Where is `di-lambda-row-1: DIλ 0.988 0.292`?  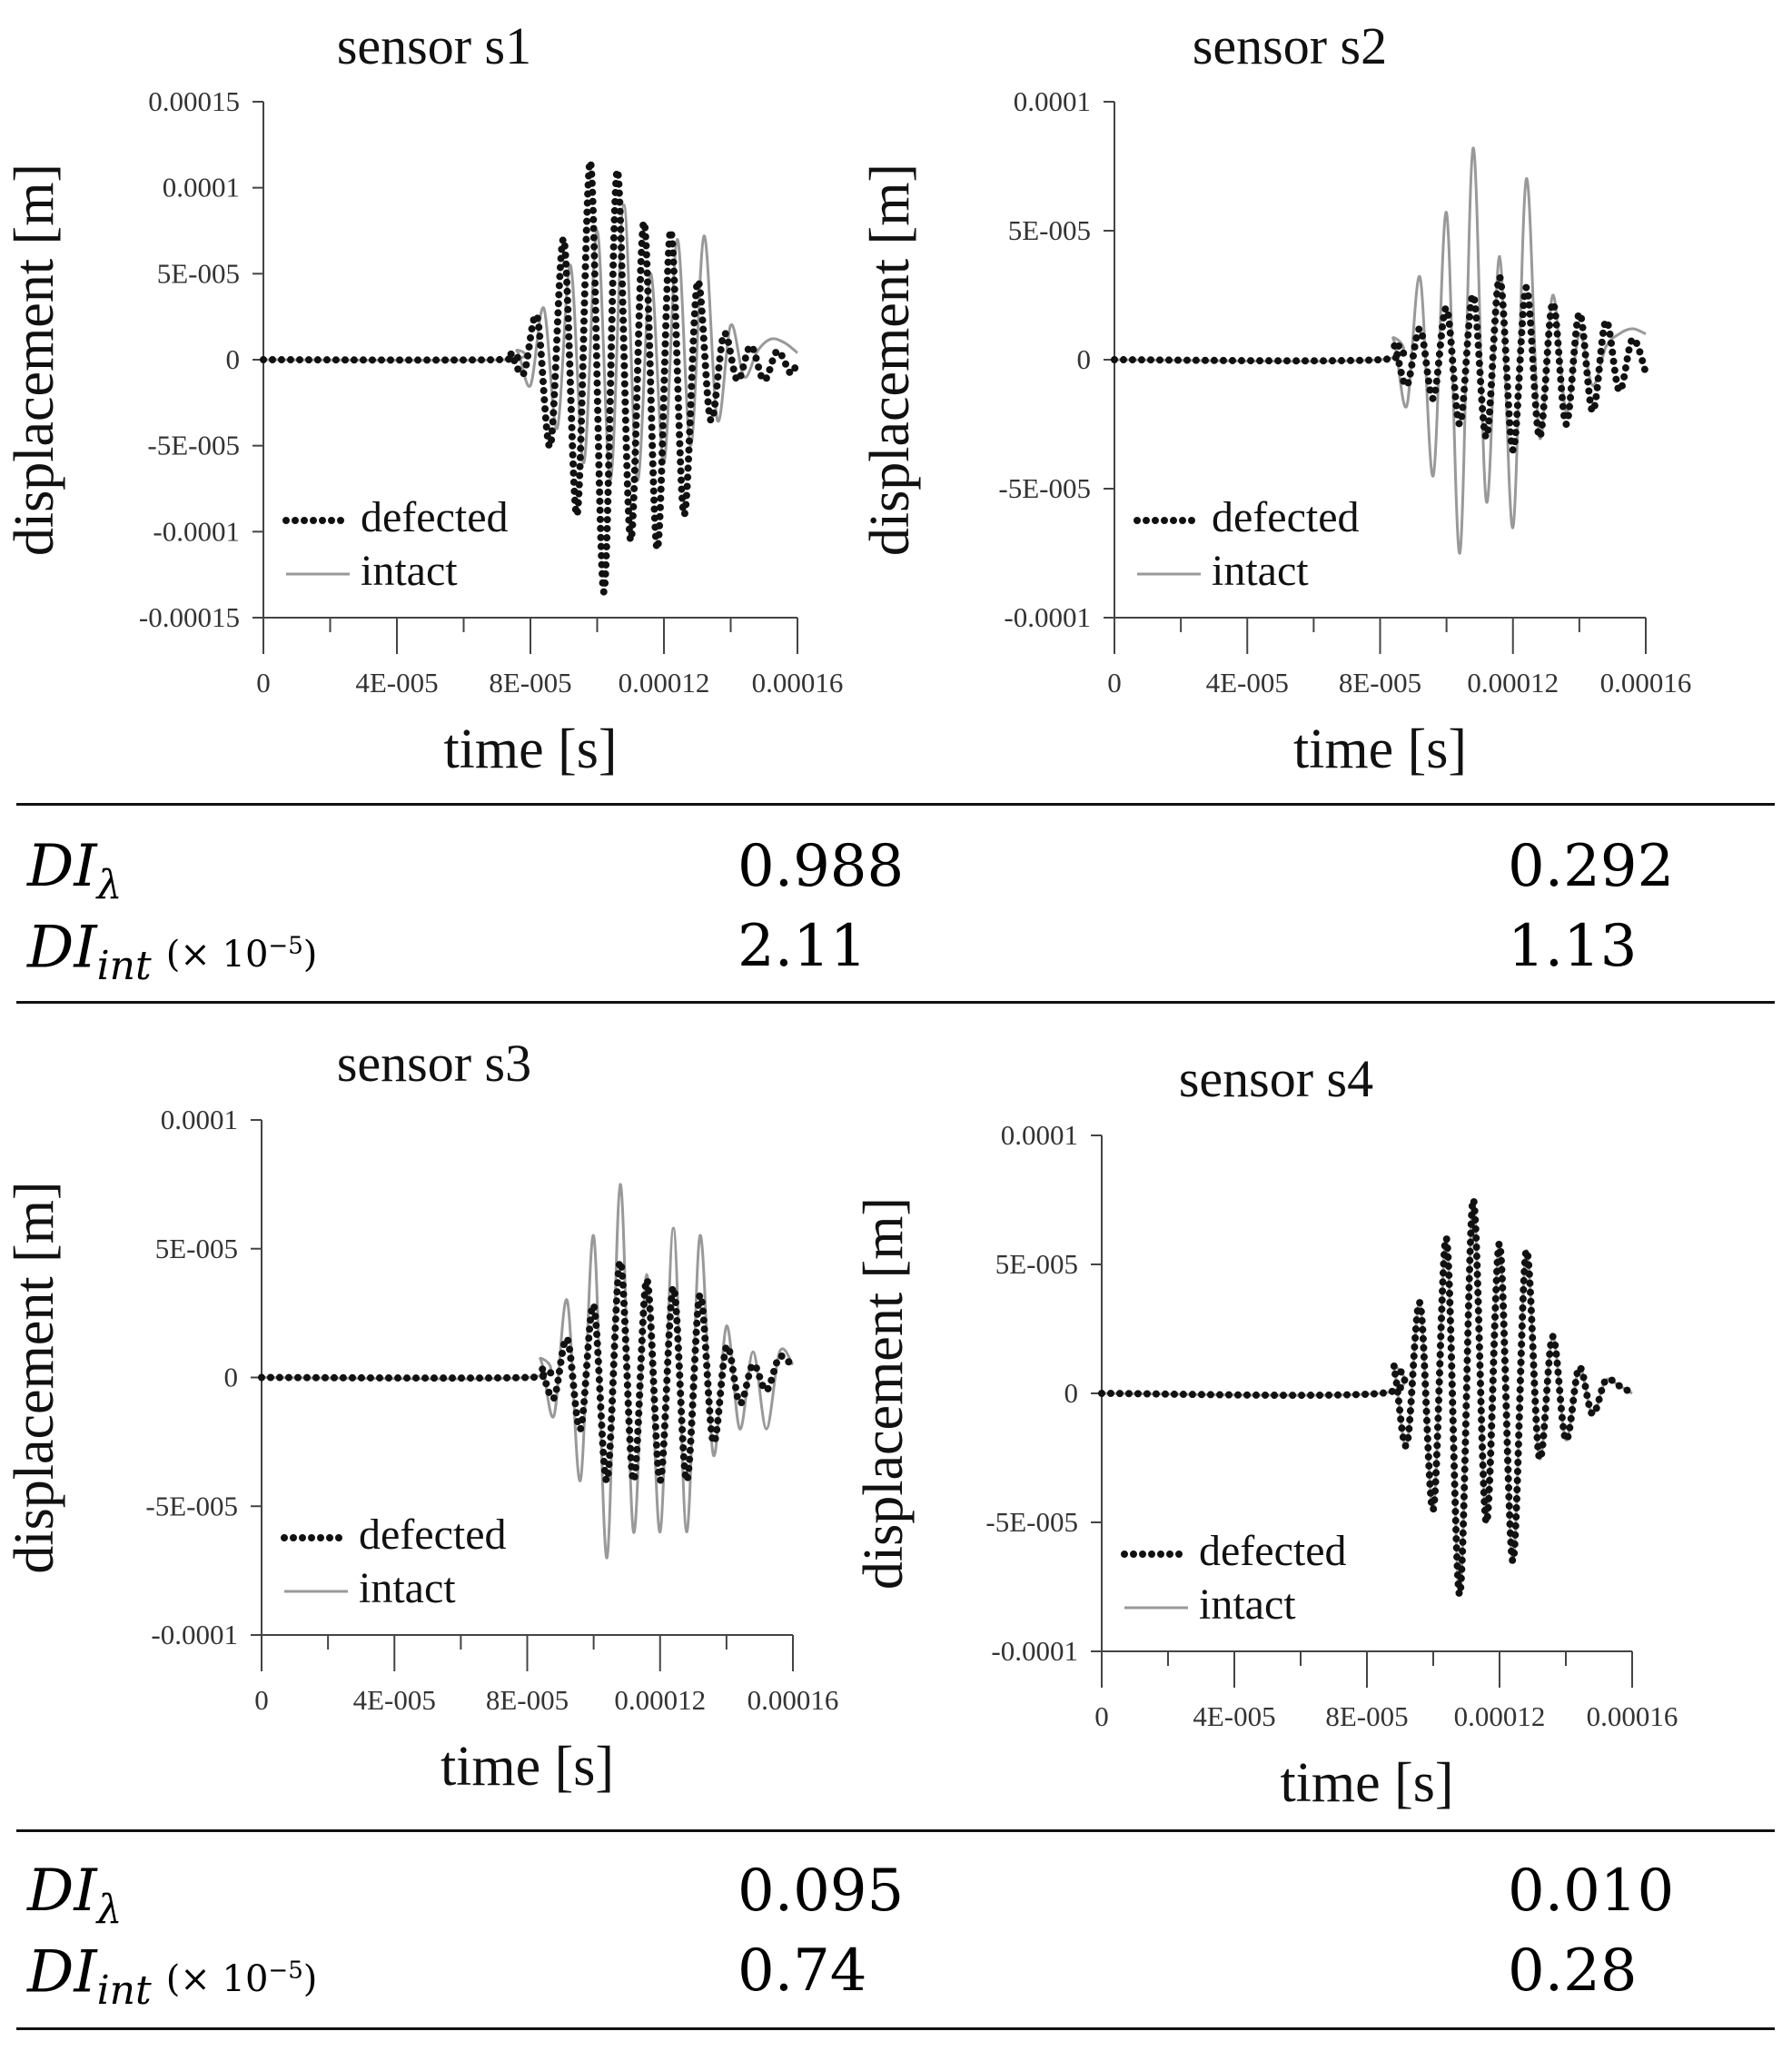
di-lambda-row-1: DIλ 0.988 0.292 is located at coordinates (890, 868).